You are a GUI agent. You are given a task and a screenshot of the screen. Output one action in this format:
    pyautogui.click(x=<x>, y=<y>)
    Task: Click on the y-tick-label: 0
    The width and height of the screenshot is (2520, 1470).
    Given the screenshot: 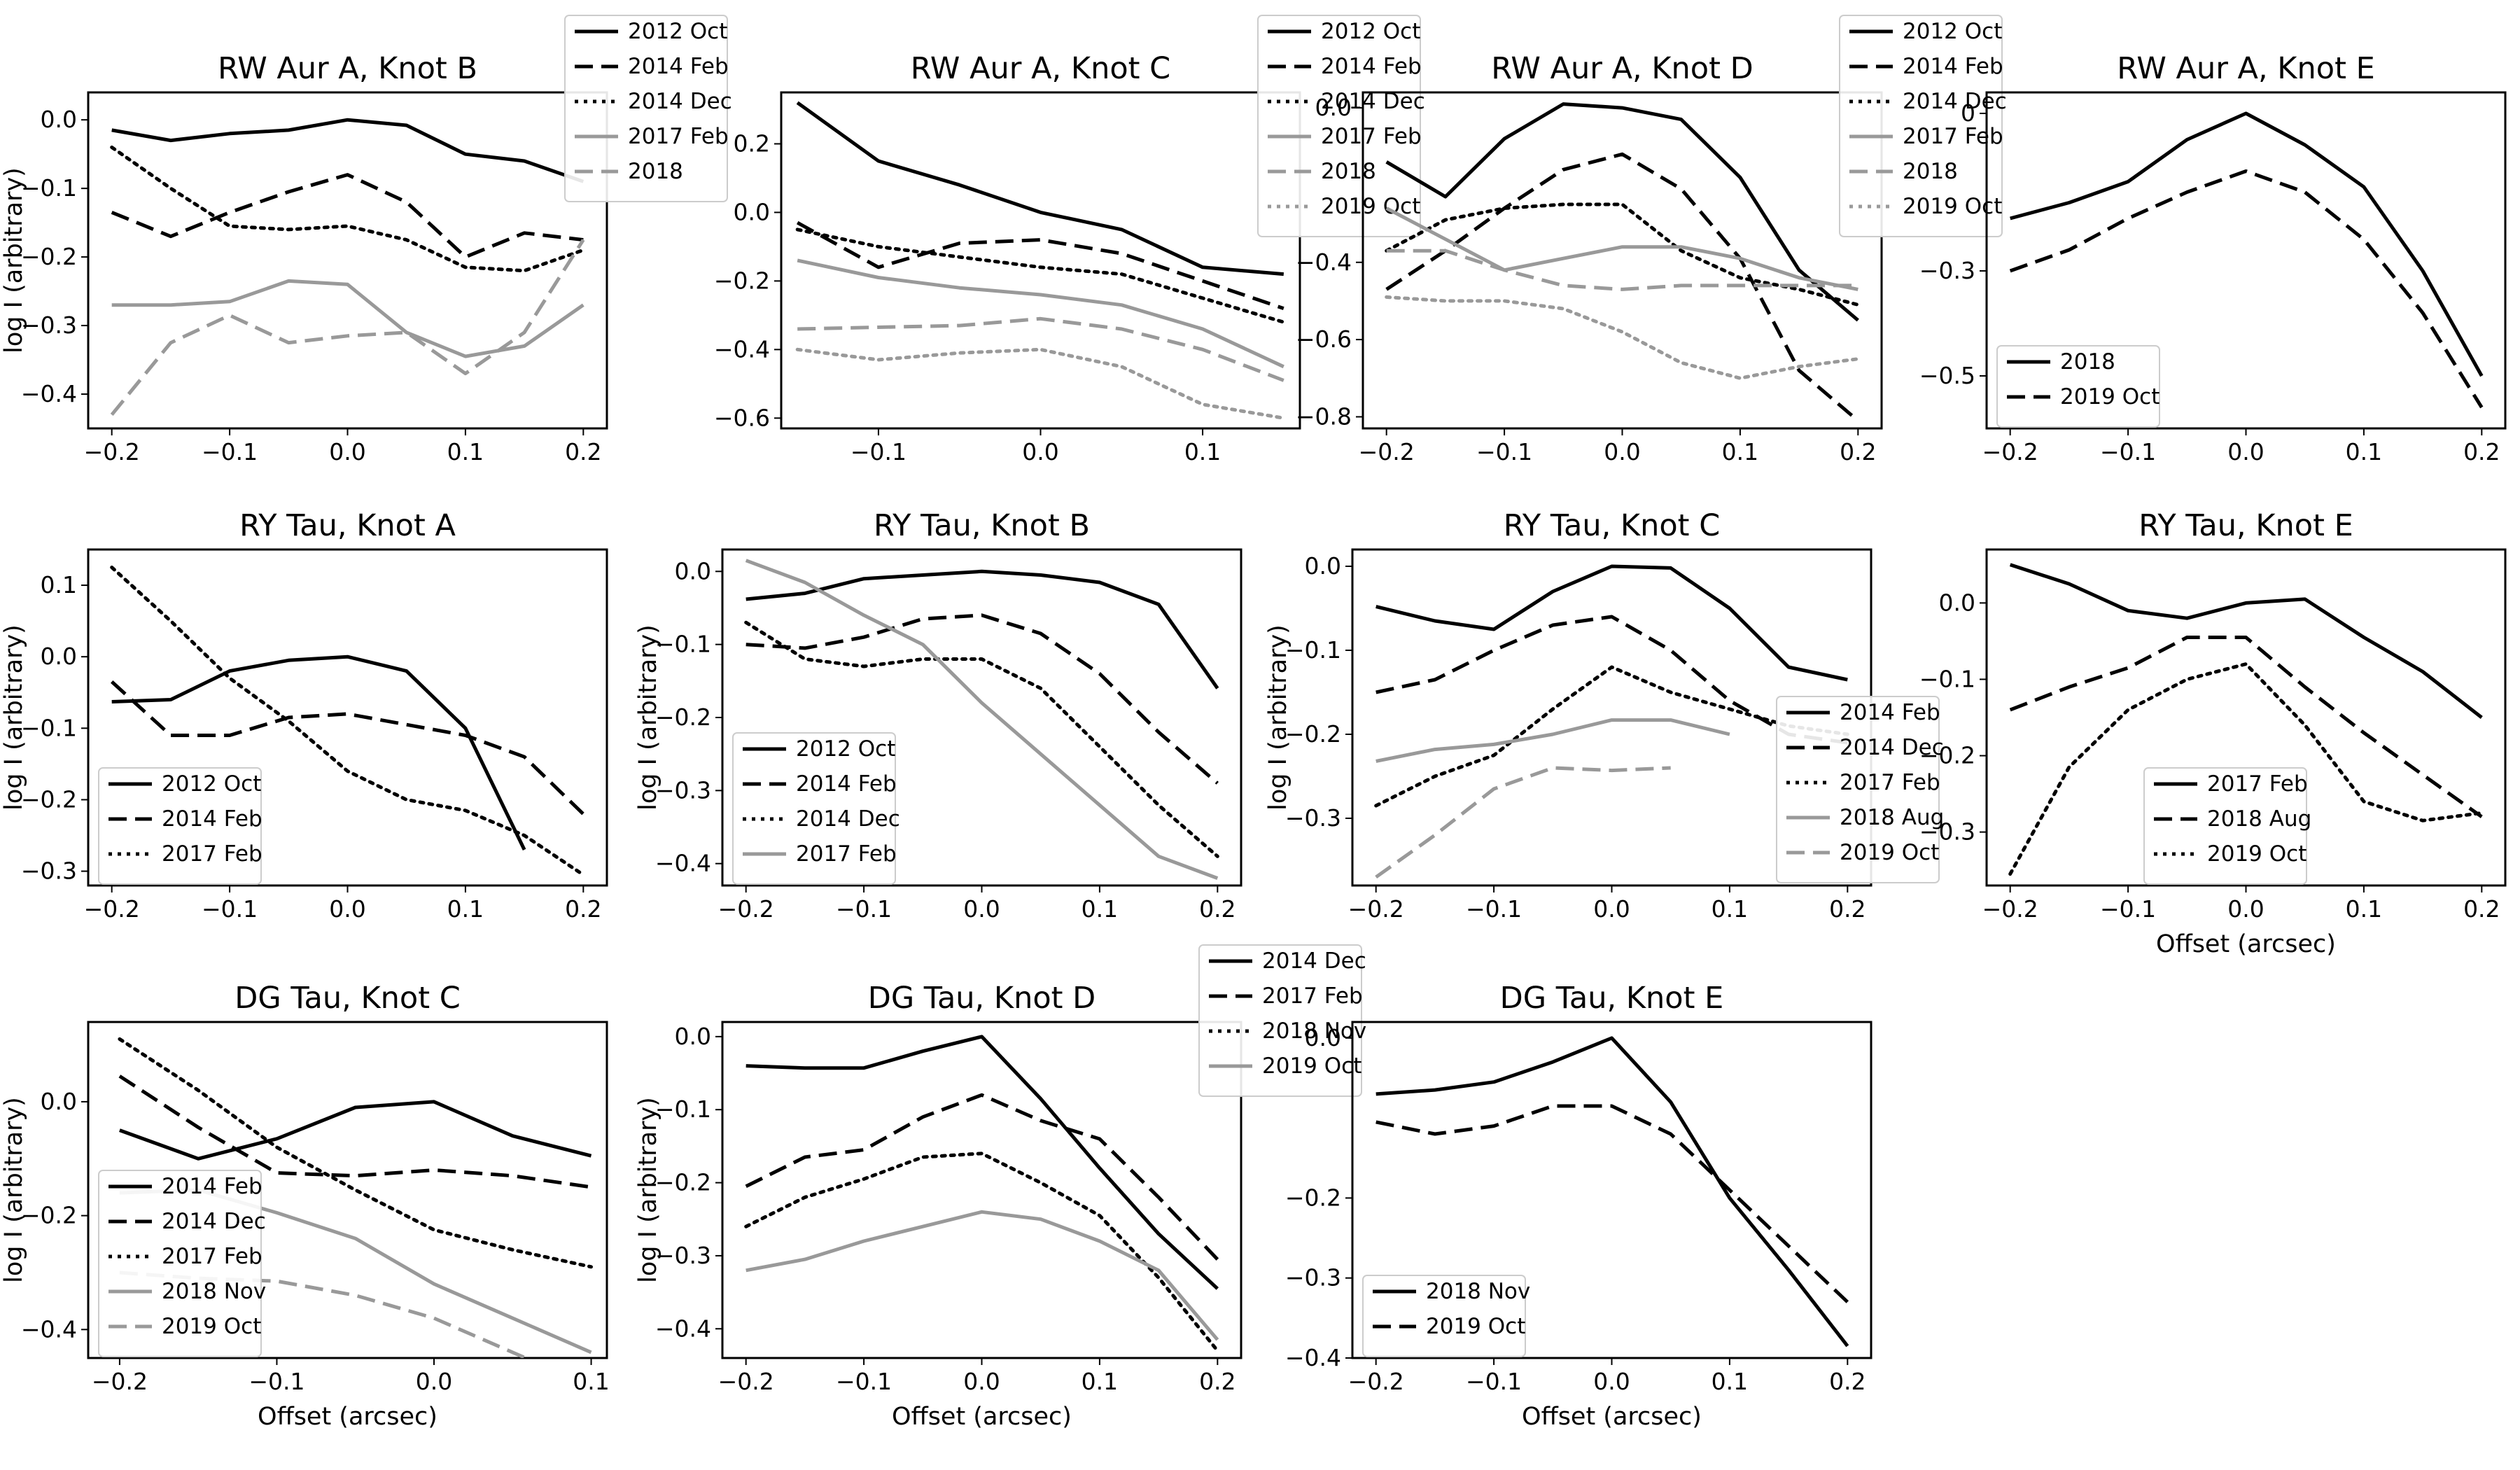 What is the action you would take?
    pyautogui.click(x=1968, y=113)
    